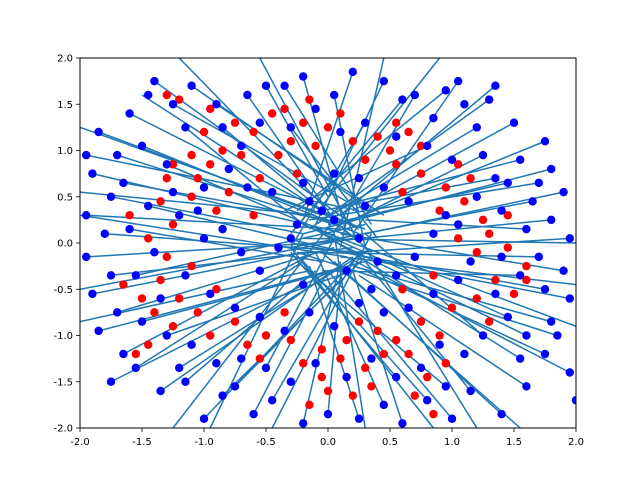 The width and height of the screenshot is (640, 480). I want to click on x-tick-label: -1.0, so click(204, 442).